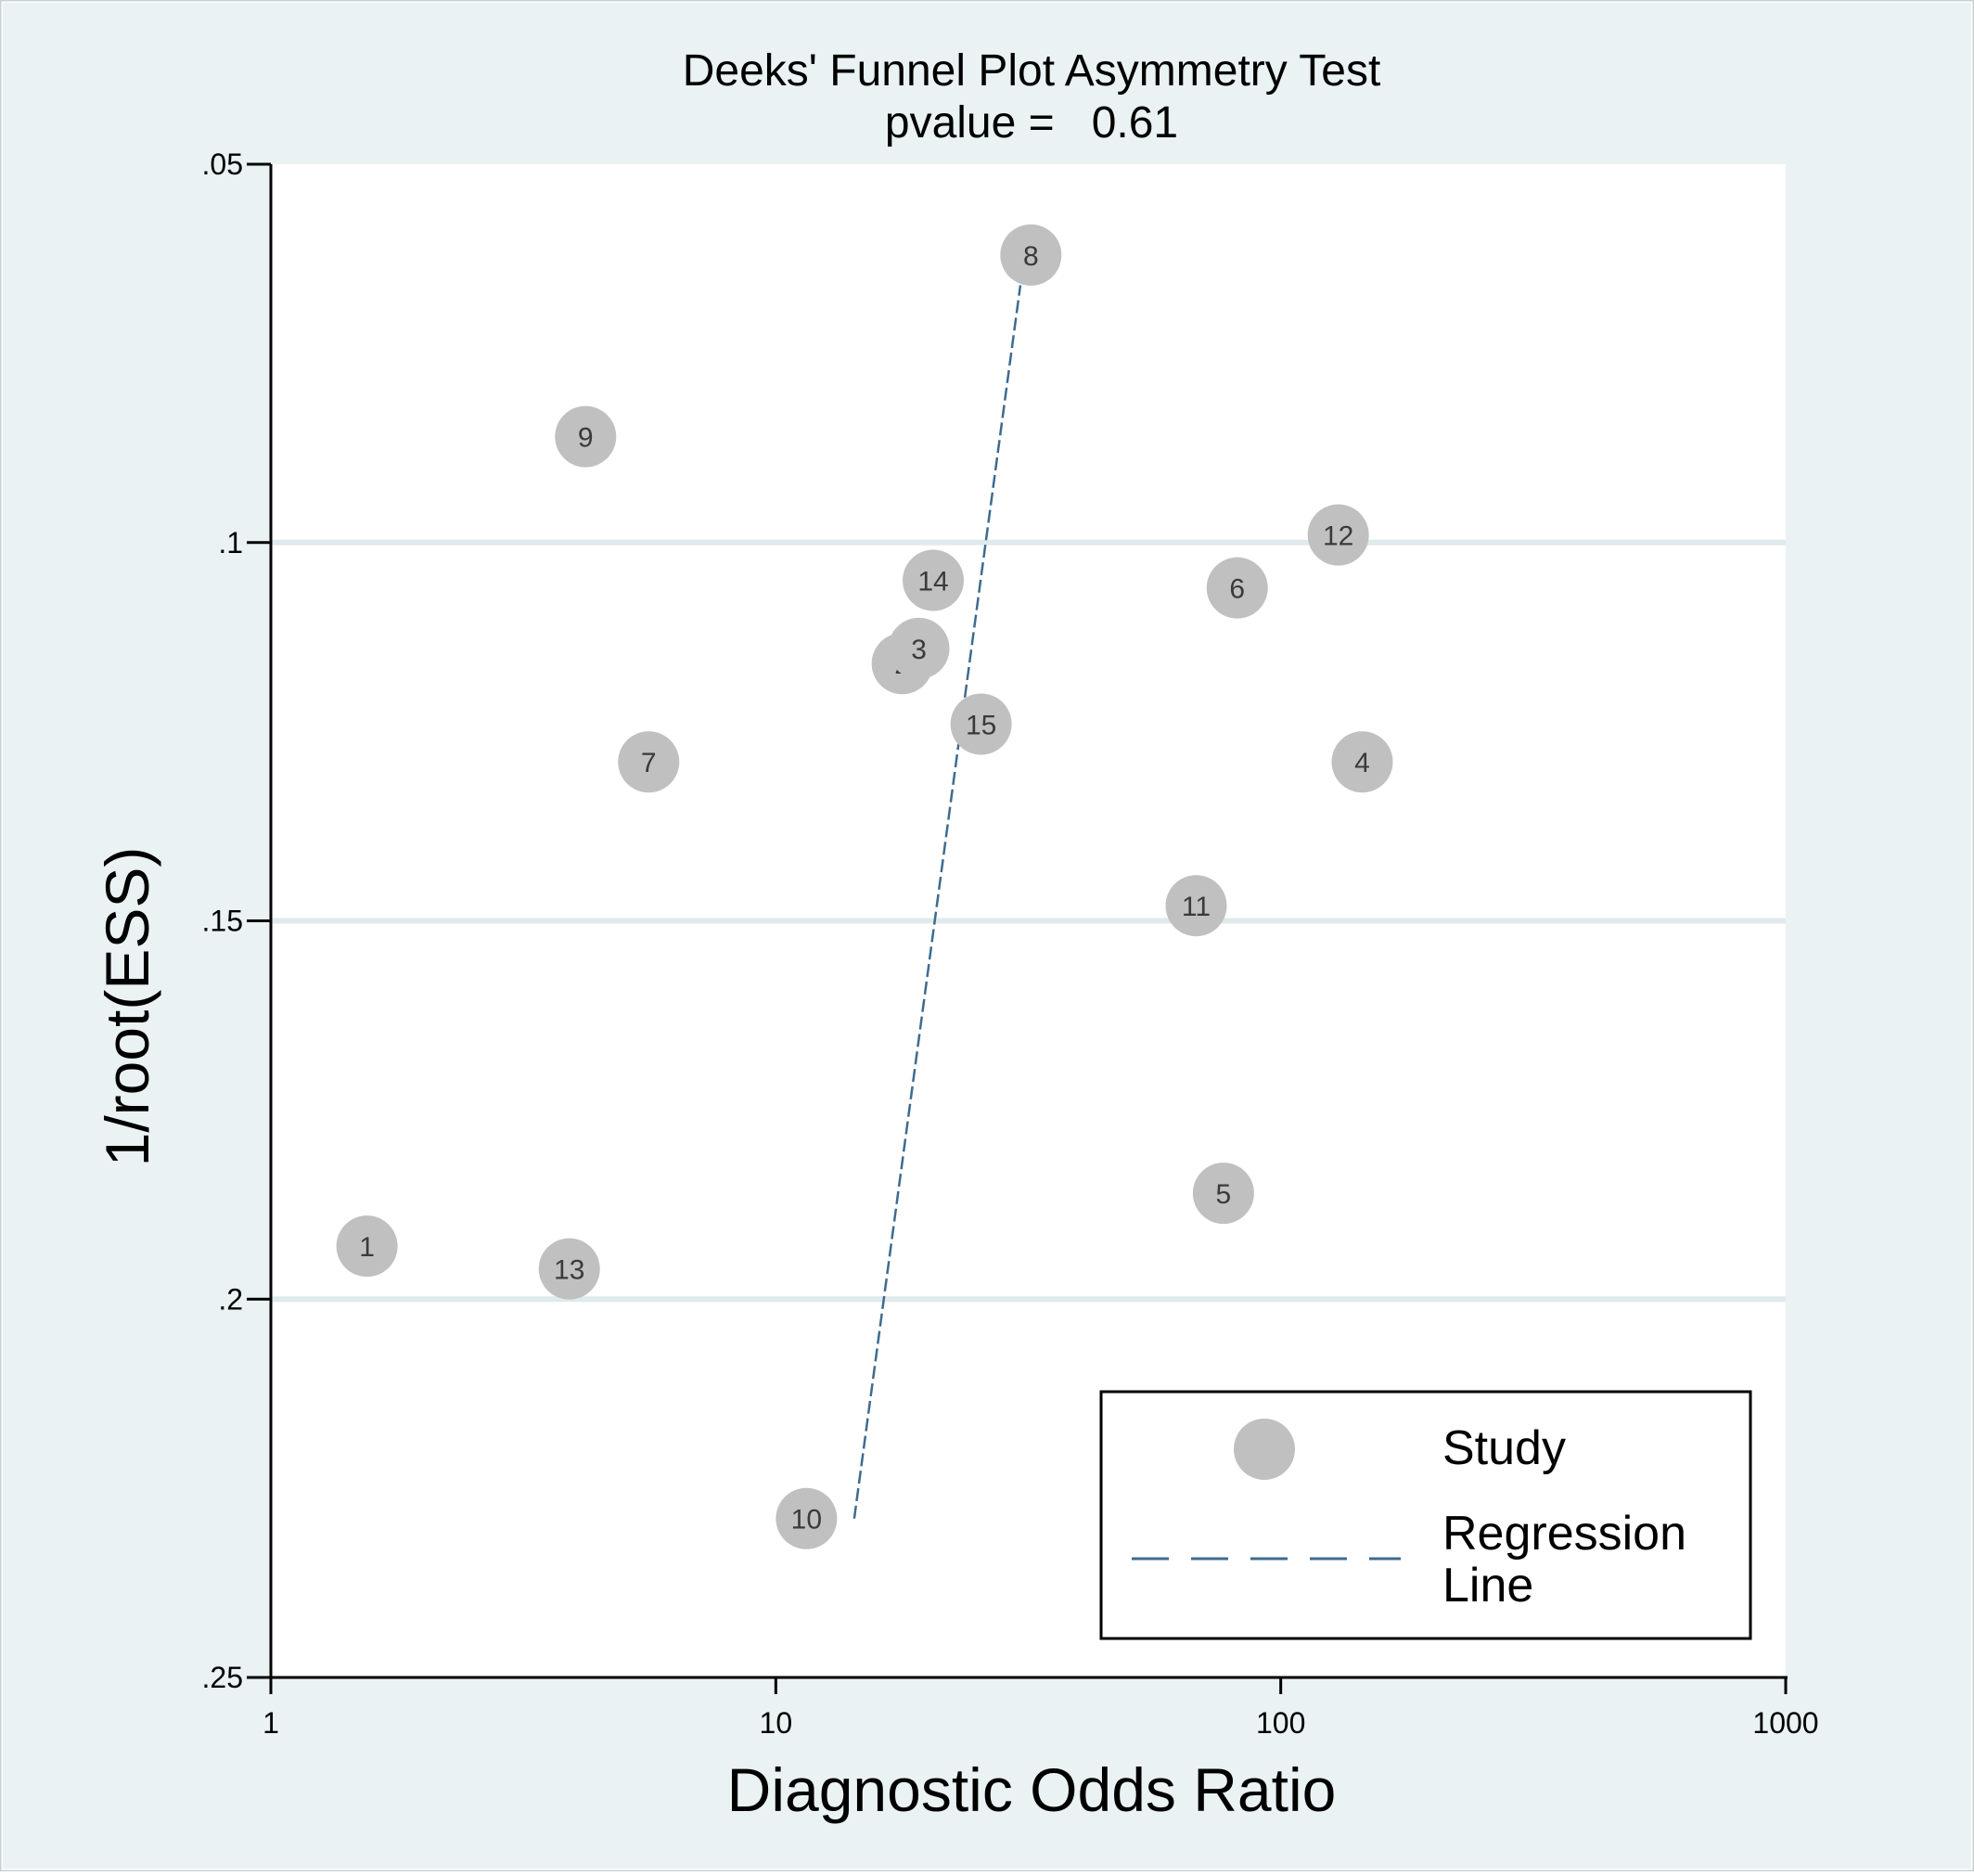  What do you see at coordinates (776, 1723) in the screenshot?
I see `x-tick-label: 10` at bounding box center [776, 1723].